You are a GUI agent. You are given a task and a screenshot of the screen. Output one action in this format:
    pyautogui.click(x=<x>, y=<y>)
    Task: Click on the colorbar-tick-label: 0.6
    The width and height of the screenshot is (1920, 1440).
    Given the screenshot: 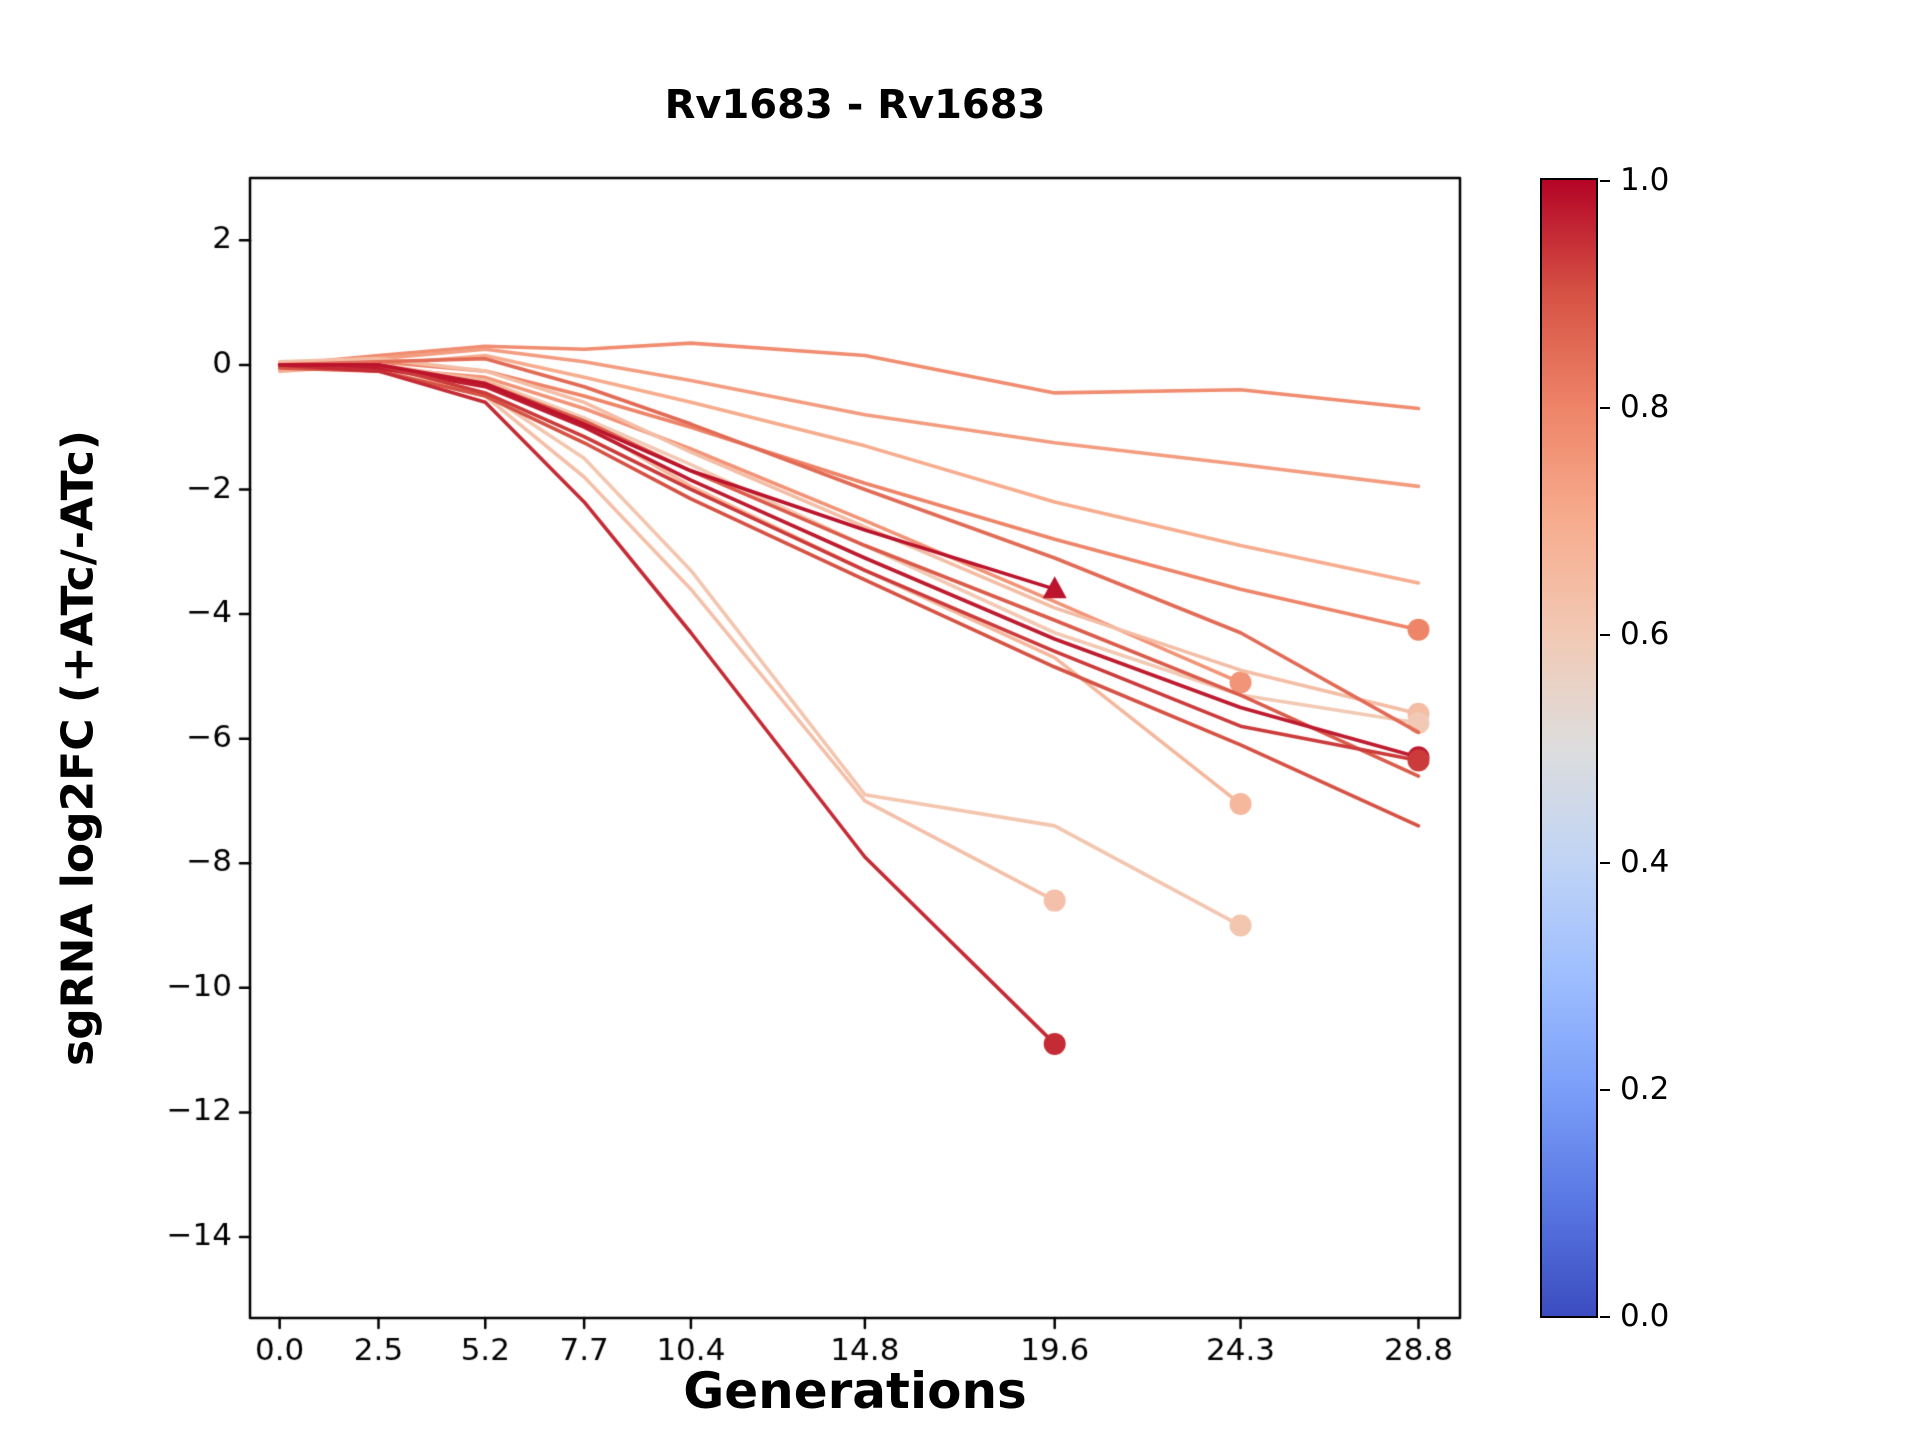 What is the action you would take?
    pyautogui.click(x=1645, y=634)
    